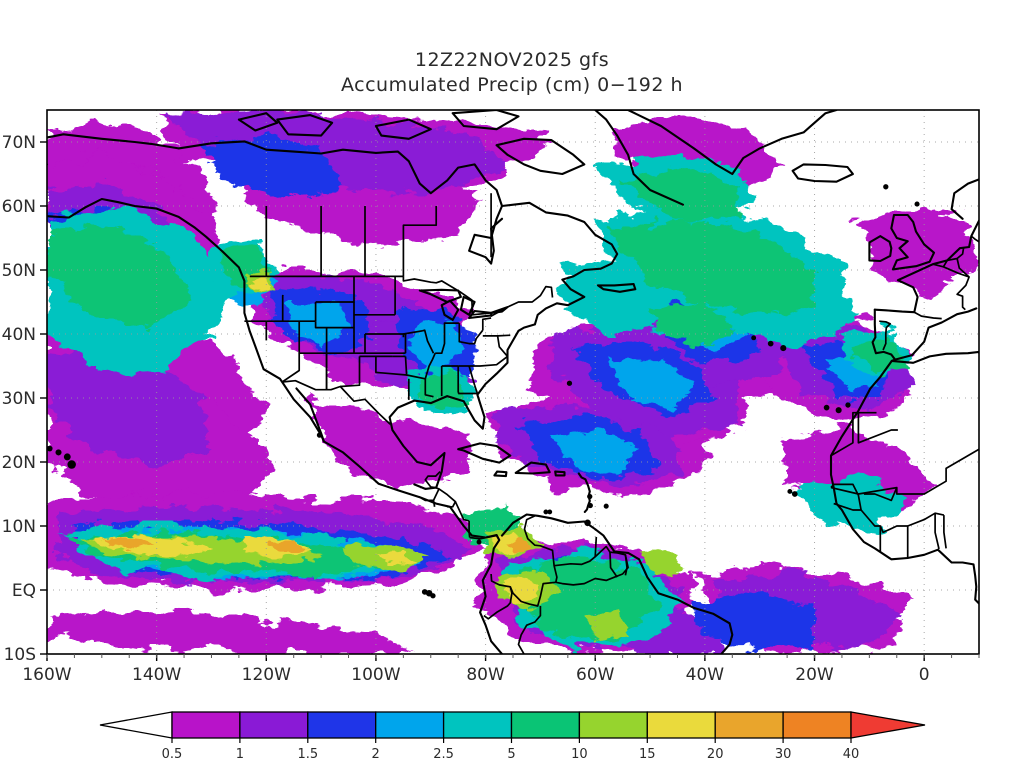 The height and width of the screenshot is (768, 1024). Describe the element at coordinates (595, 675) in the screenshot. I see `x-tick-label: 60W` at that location.